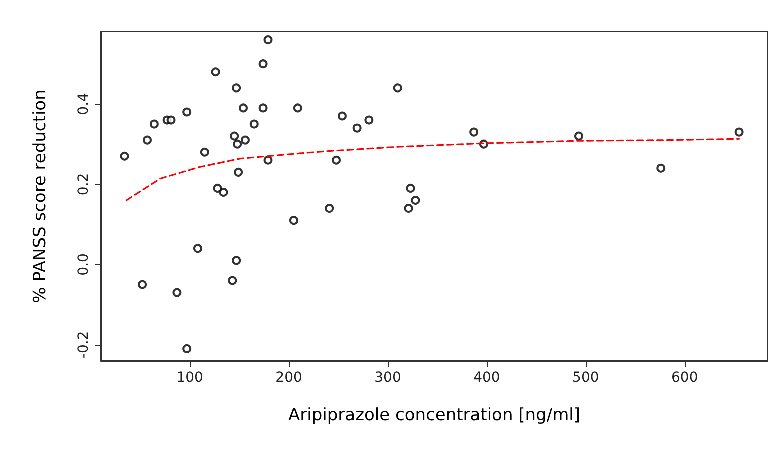 This screenshot has height=453, width=771. What do you see at coordinates (84, 345) in the screenshot?
I see `y-tick-label: -0.2` at bounding box center [84, 345].